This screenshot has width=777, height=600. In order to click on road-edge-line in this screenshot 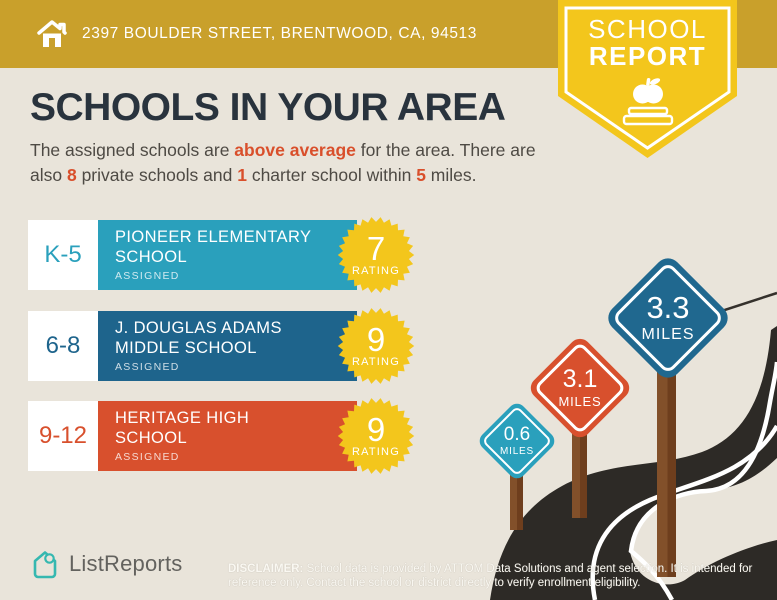, I will do `click(702, 480)`.